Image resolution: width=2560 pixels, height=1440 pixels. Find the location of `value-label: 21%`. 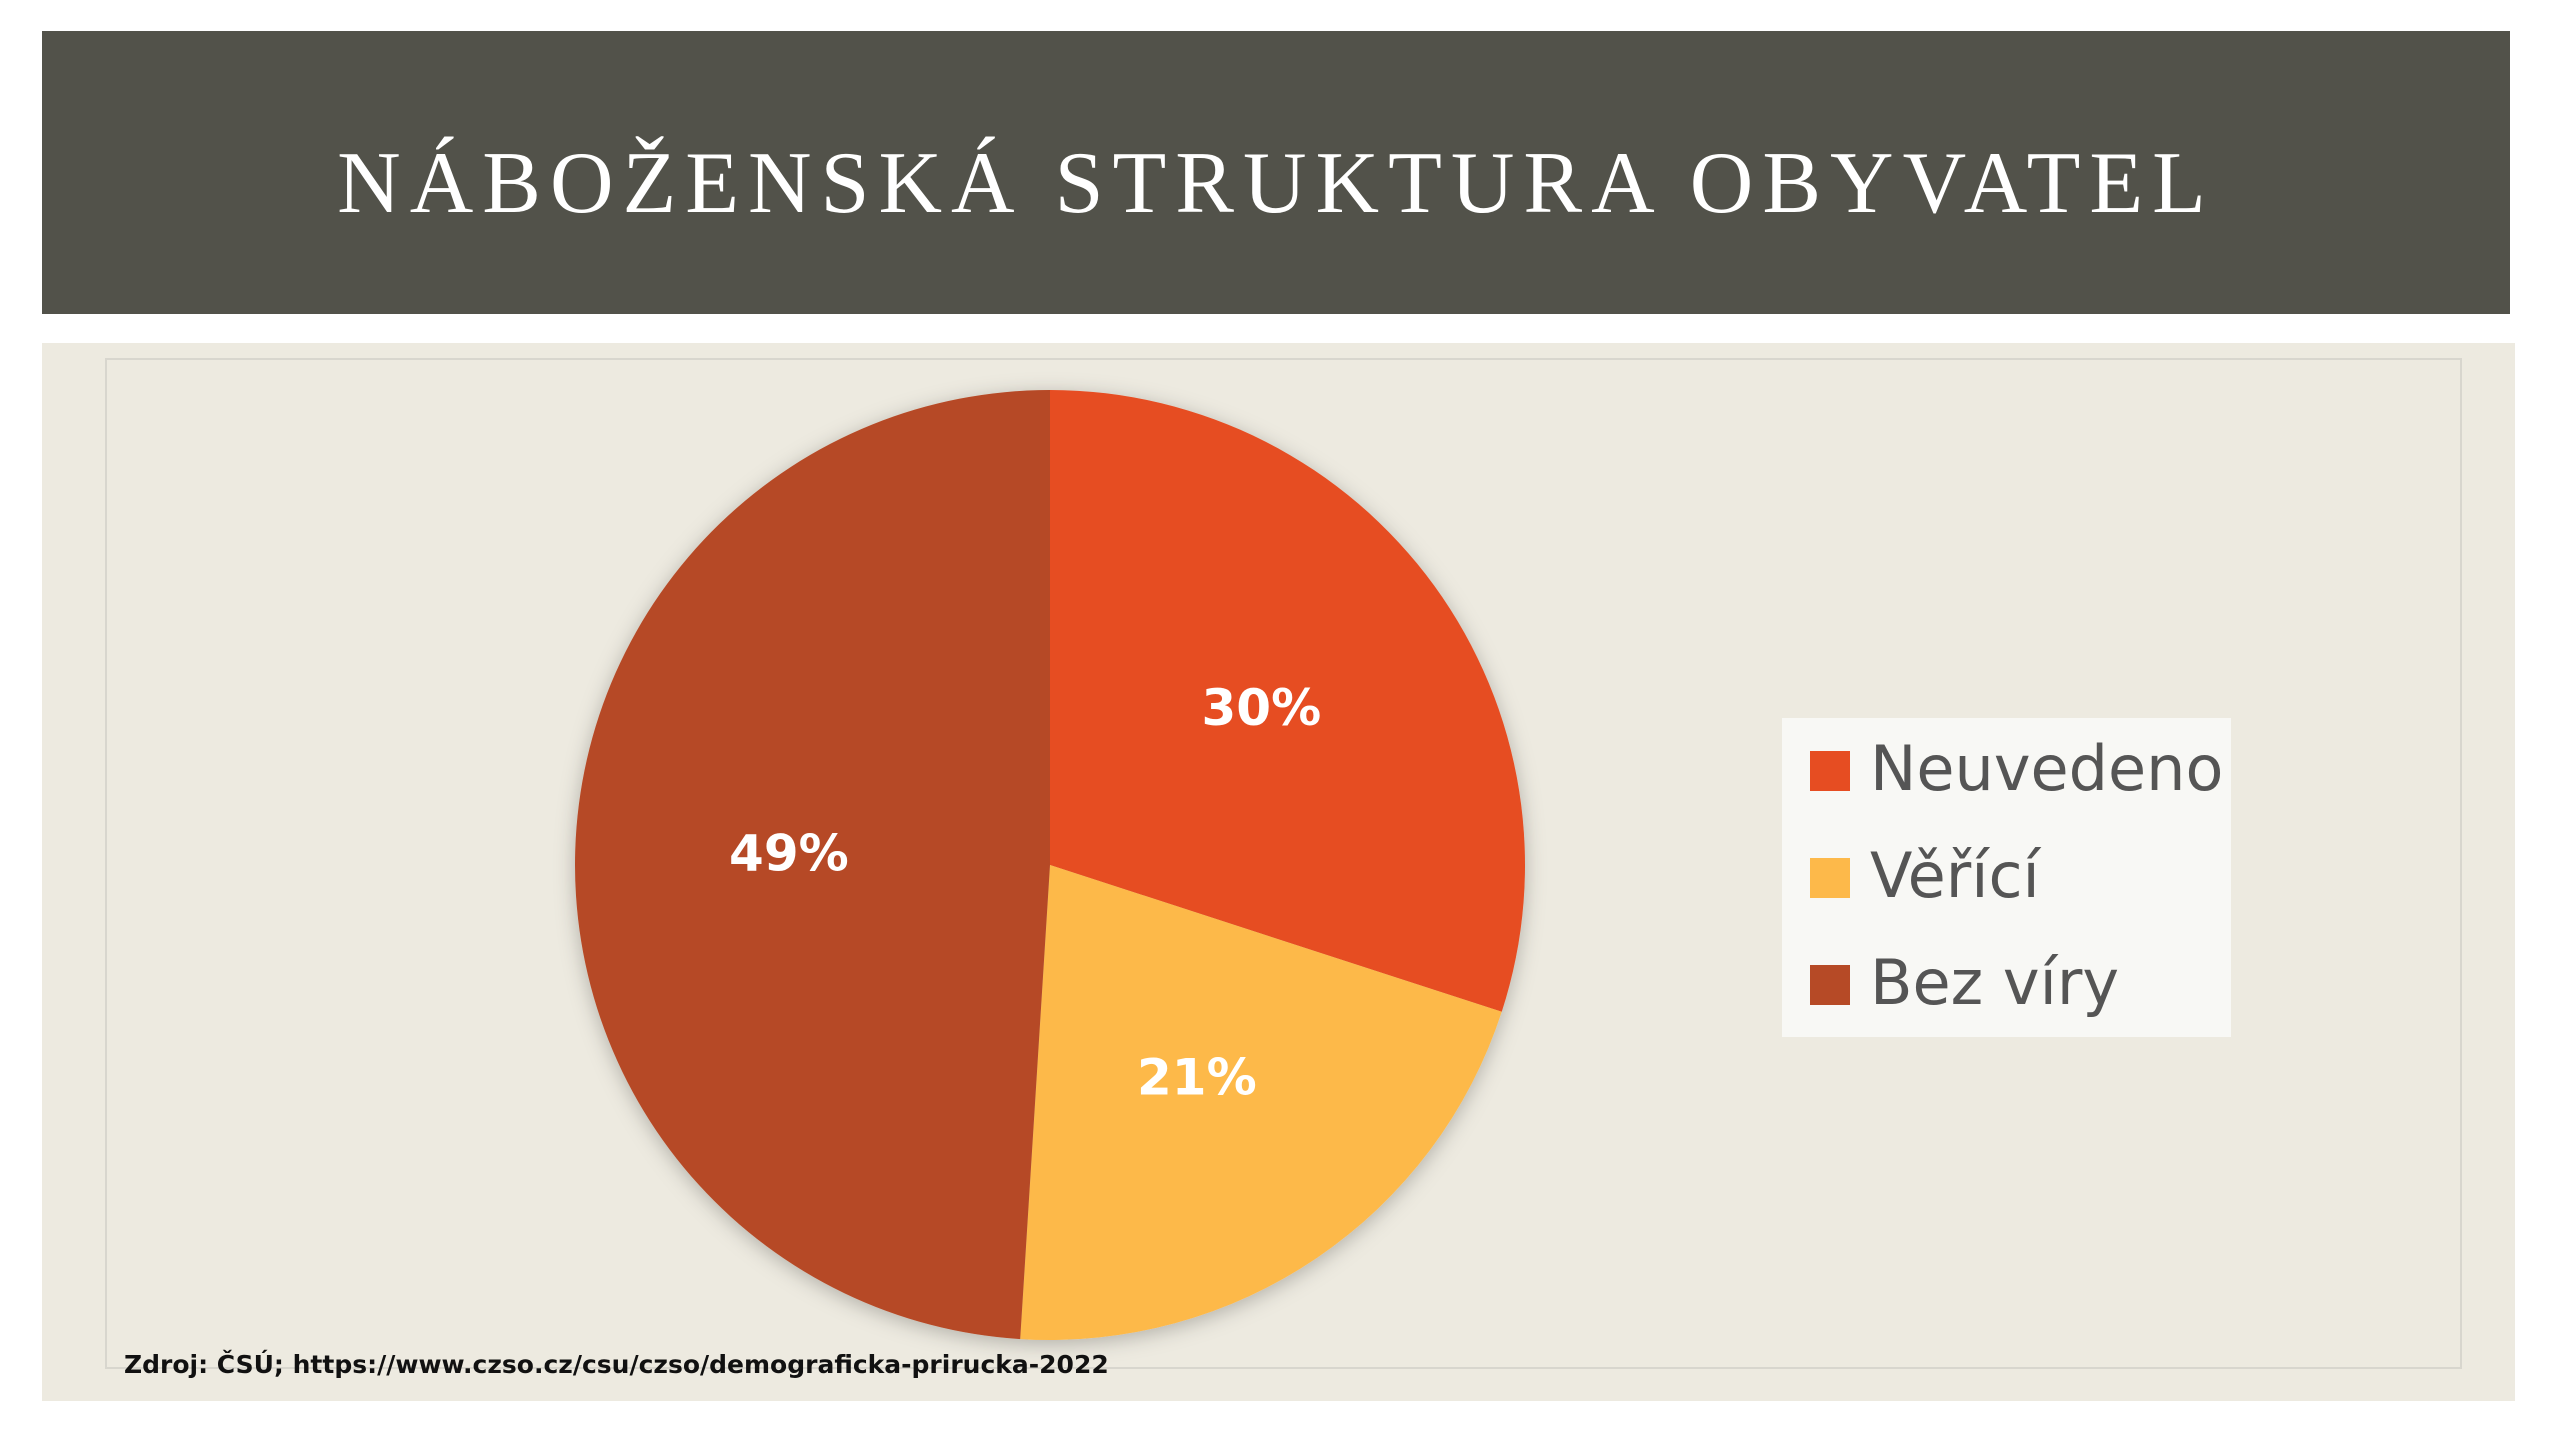

value-label: 21% is located at coordinates (1197, 1078).